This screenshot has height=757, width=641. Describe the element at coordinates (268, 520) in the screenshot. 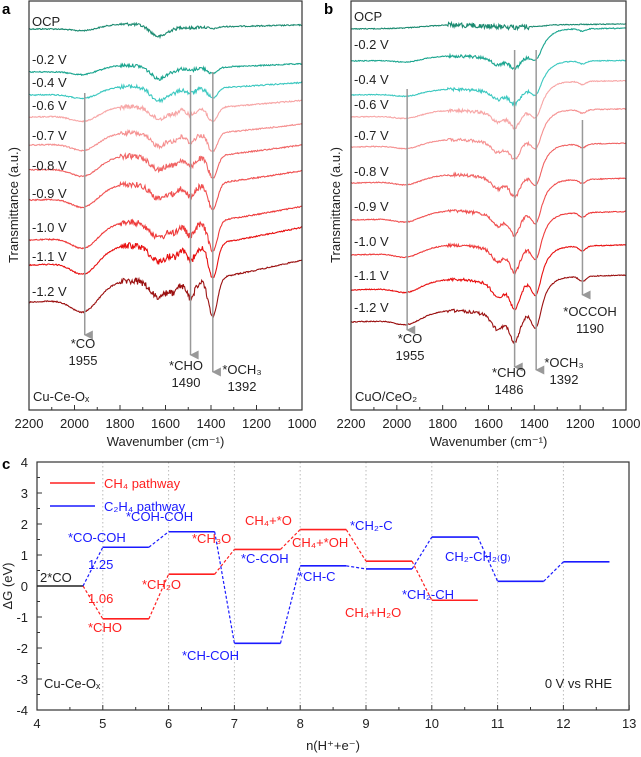

I see `level-label: CH₄+*O` at that location.